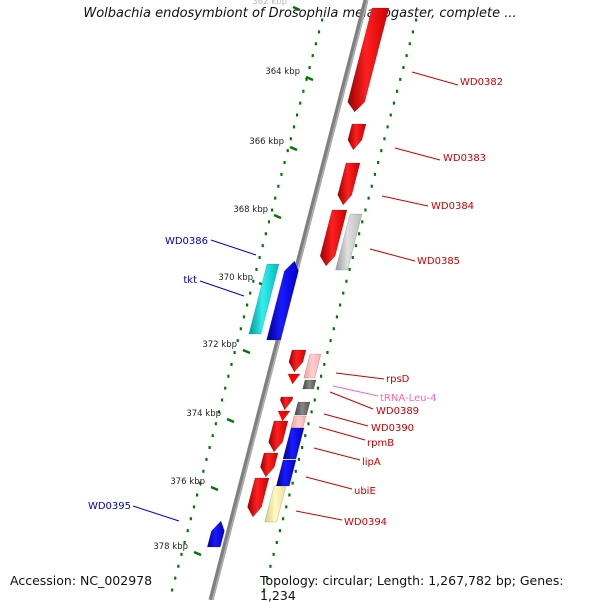 The height and width of the screenshot is (603, 600). I want to click on gene-WD0394-glyph, so click(275, 504).